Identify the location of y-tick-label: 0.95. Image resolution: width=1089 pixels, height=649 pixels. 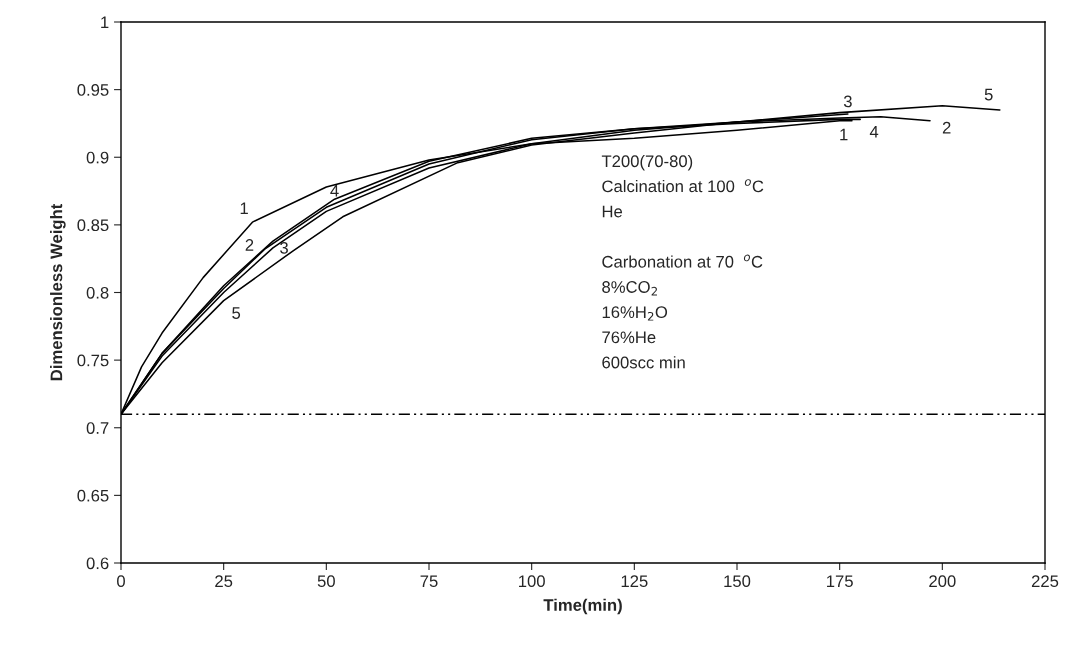
(93, 90).